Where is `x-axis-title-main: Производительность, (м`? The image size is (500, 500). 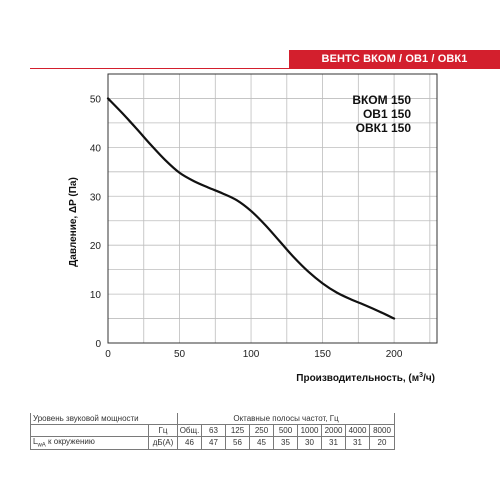
x-axis-title-main: Производительность, (м is located at coordinates (357, 378).